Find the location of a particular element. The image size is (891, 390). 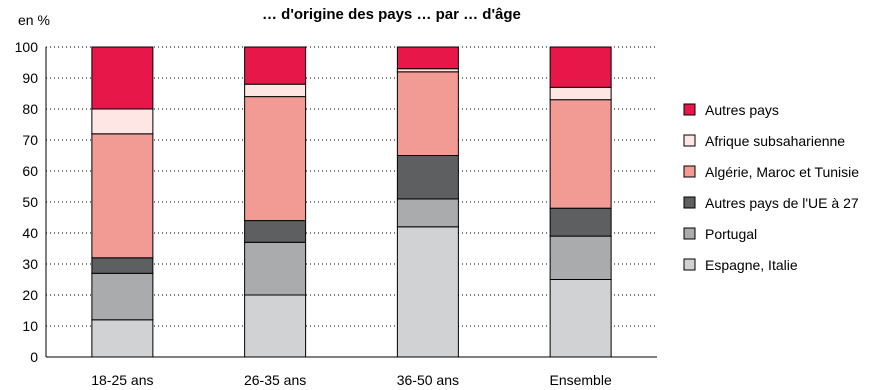

legend-label: Espagne, Italie is located at coordinates (751, 265).